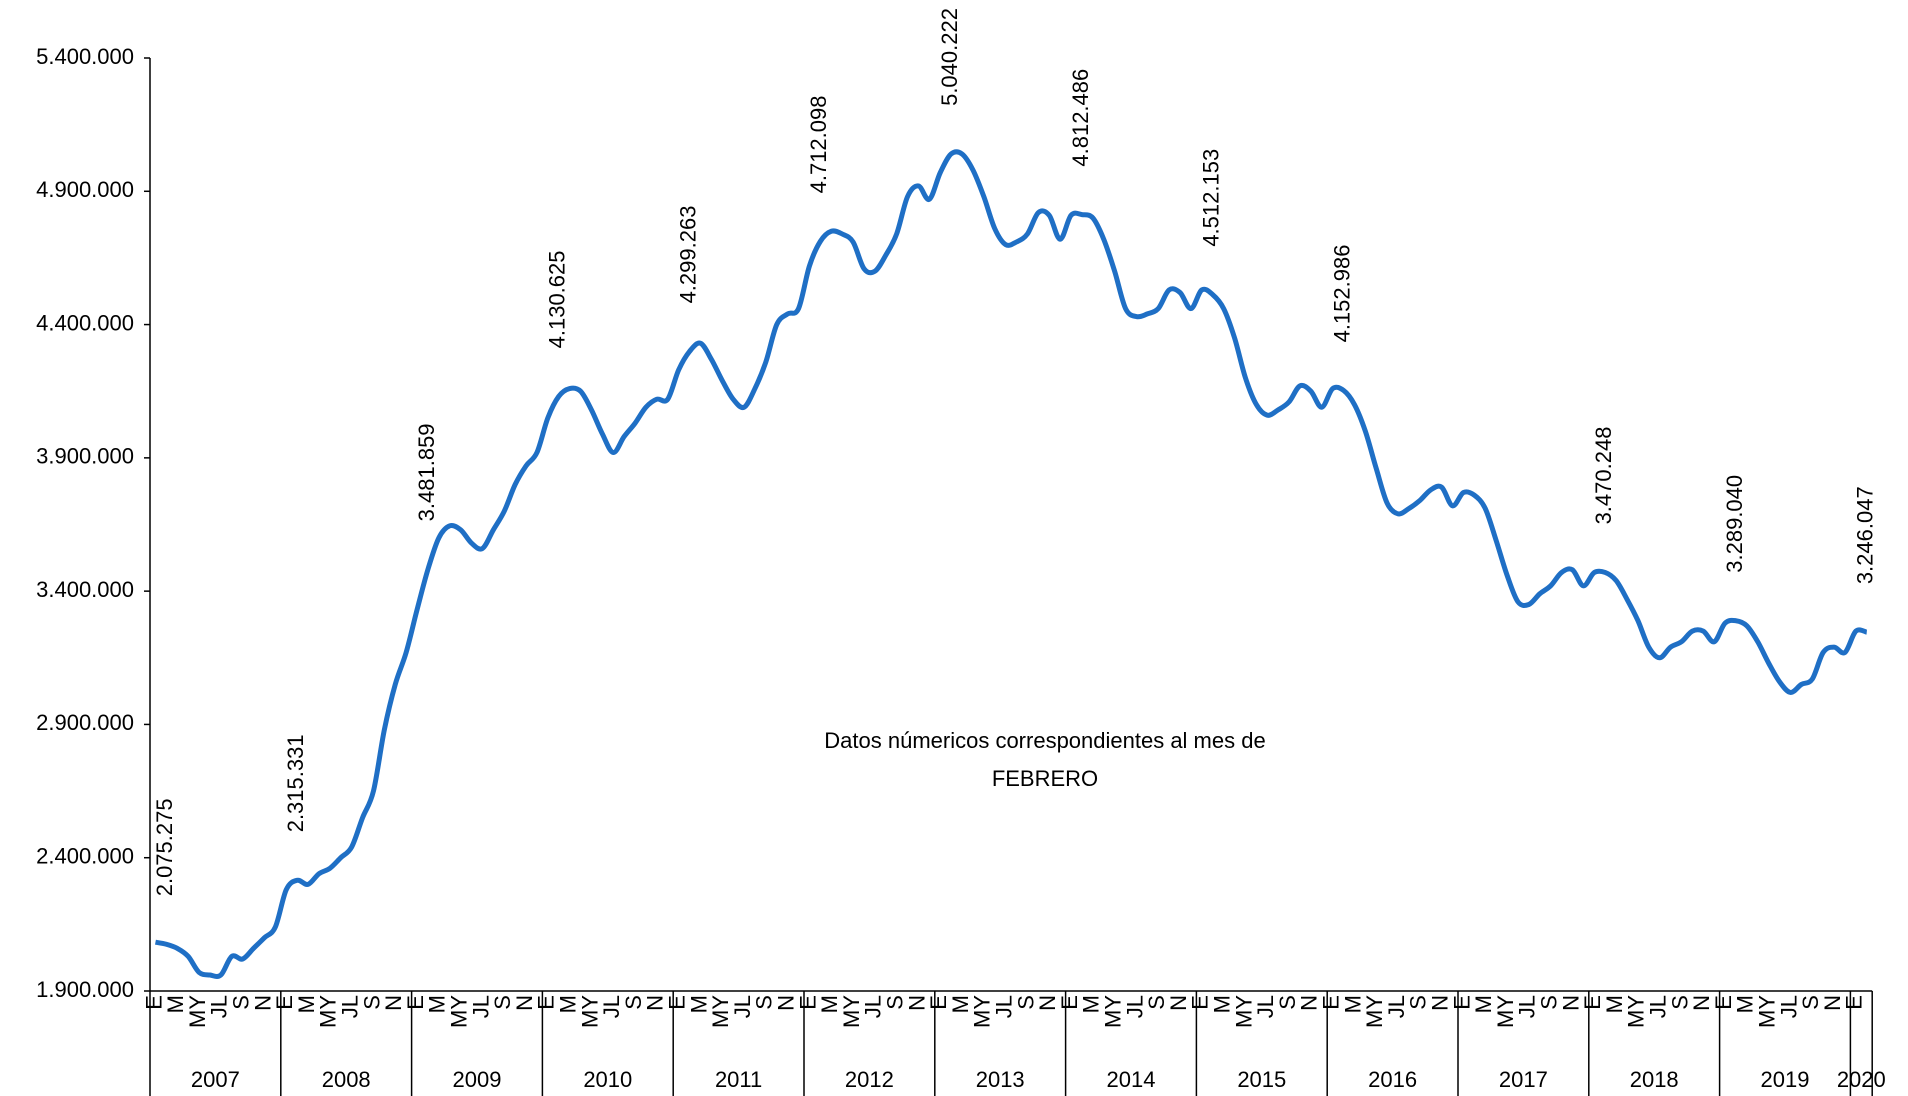  What do you see at coordinates (818, 145) in the screenshot?
I see `data-label: 4.712.098` at bounding box center [818, 145].